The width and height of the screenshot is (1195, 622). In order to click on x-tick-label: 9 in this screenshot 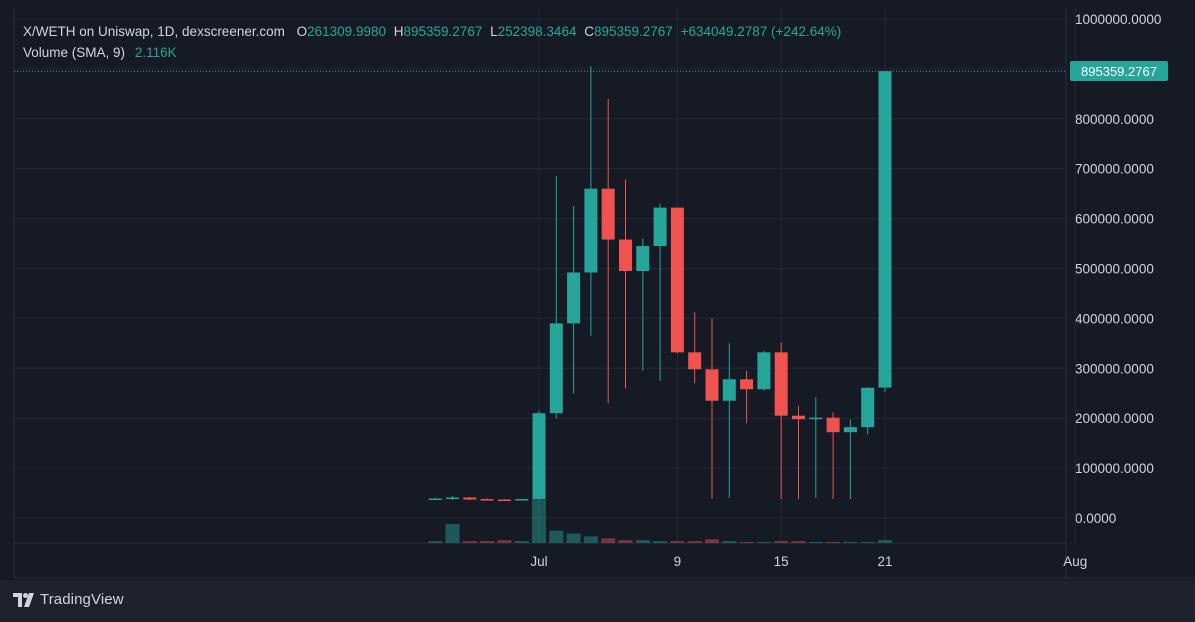, I will do `click(678, 561)`.